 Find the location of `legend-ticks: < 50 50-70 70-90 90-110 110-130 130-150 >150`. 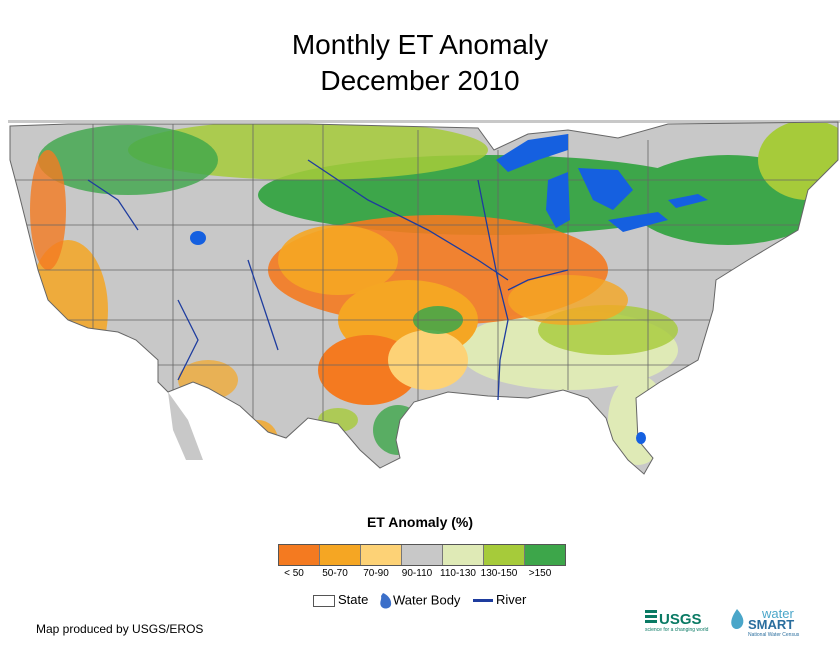

legend-ticks: < 50 50-70 70-90 90-110 110-130 130-150 >150 is located at coordinates (443, 575).